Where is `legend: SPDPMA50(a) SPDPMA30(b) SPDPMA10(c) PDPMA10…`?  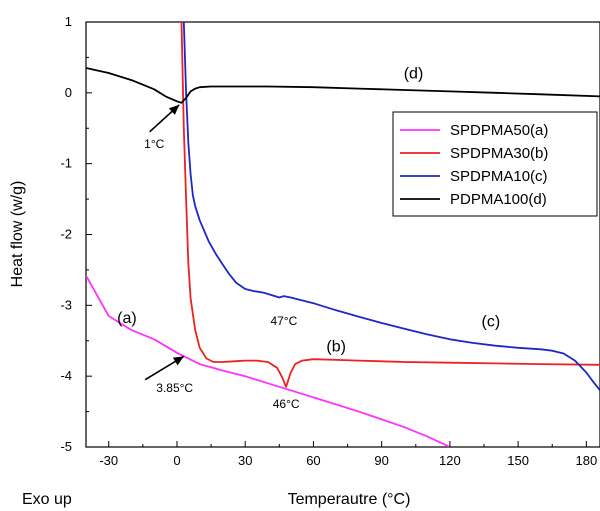
legend: SPDPMA50(a) SPDPMA30(b) SPDPMA10(c) PDPMA10… is located at coordinates (495, 164).